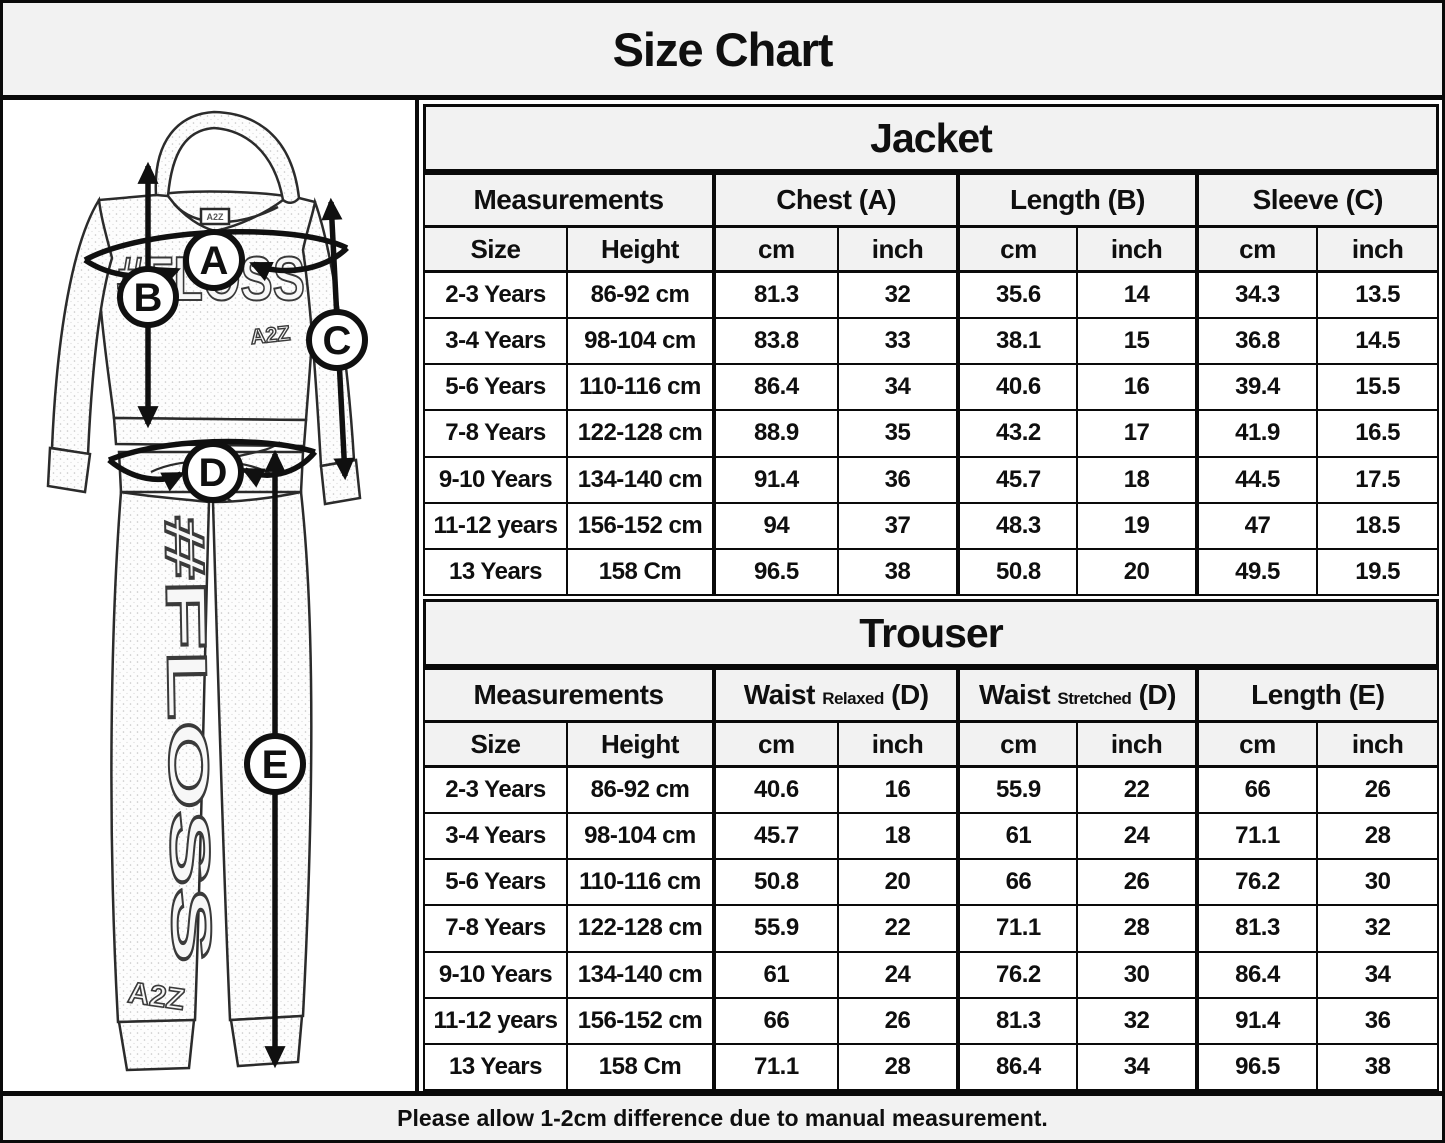  Describe the element at coordinates (495, 882) in the screenshot. I see `size-cell: 5-6 Years` at that location.